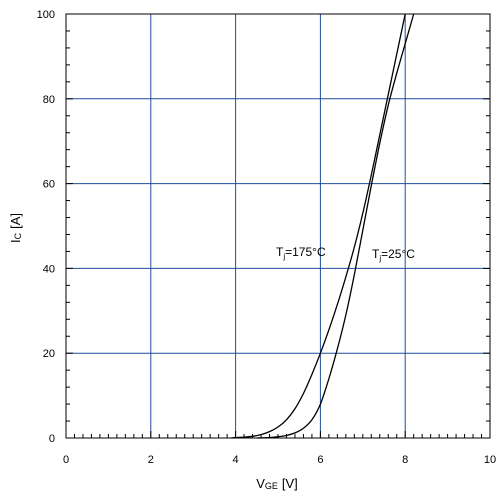 The image size is (497, 493). I want to click on x-tick-label: 0, so click(66, 460).